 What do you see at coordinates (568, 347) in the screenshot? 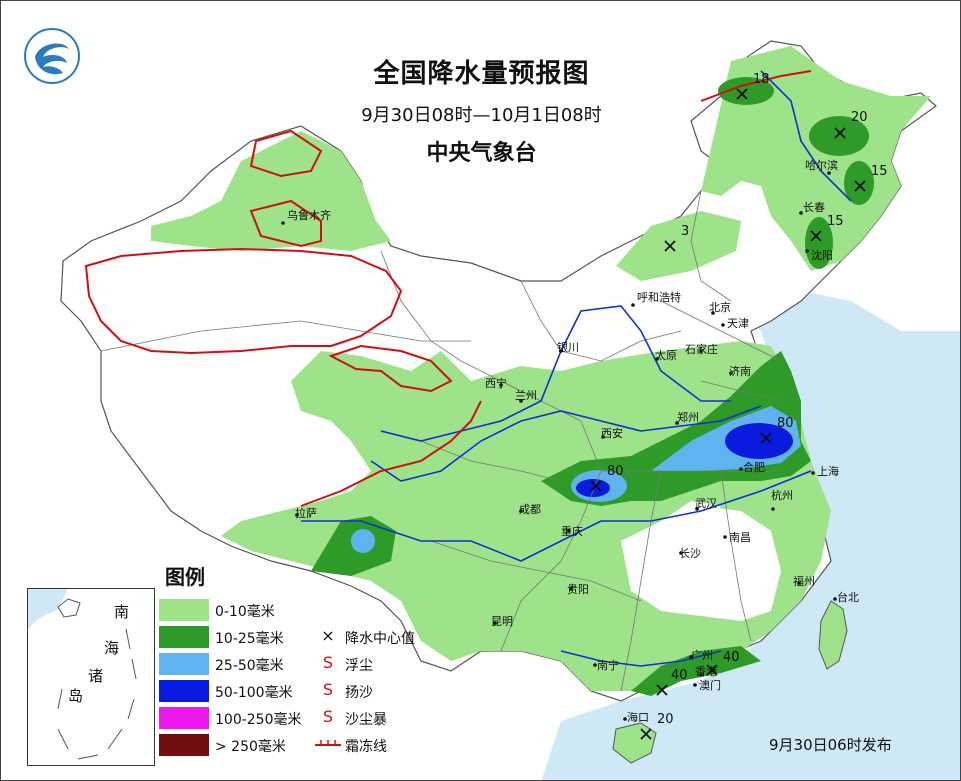
I see `city-label: 银川` at bounding box center [568, 347].